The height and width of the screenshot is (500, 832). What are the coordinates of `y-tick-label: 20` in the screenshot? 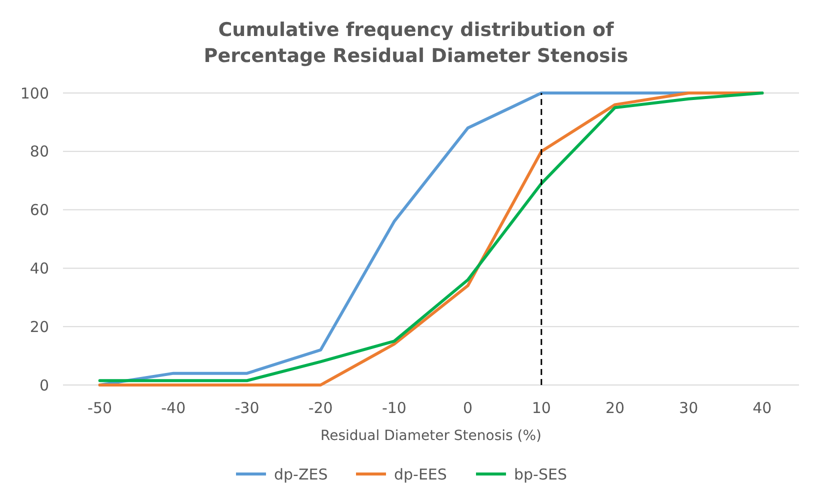 It's located at (39, 327).